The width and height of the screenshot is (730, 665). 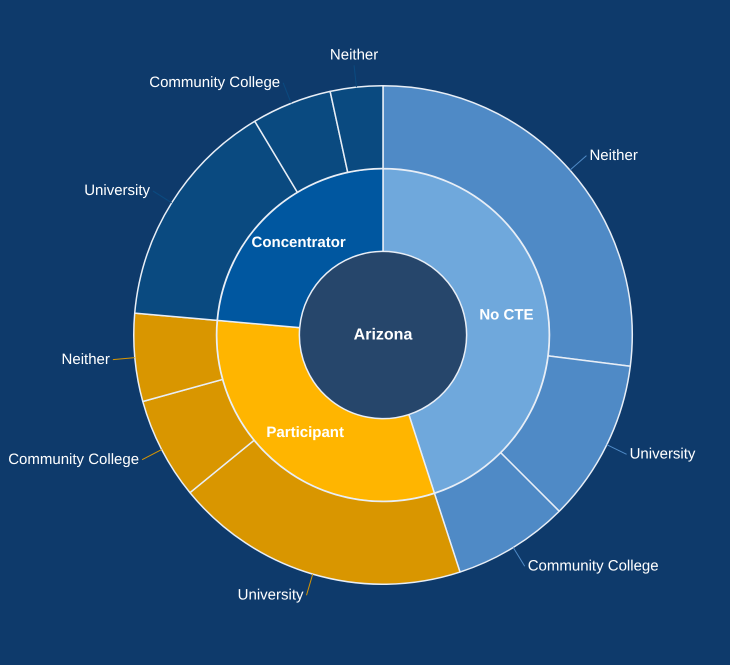 I want to click on text: Arizona, so click(x=383, y=335).